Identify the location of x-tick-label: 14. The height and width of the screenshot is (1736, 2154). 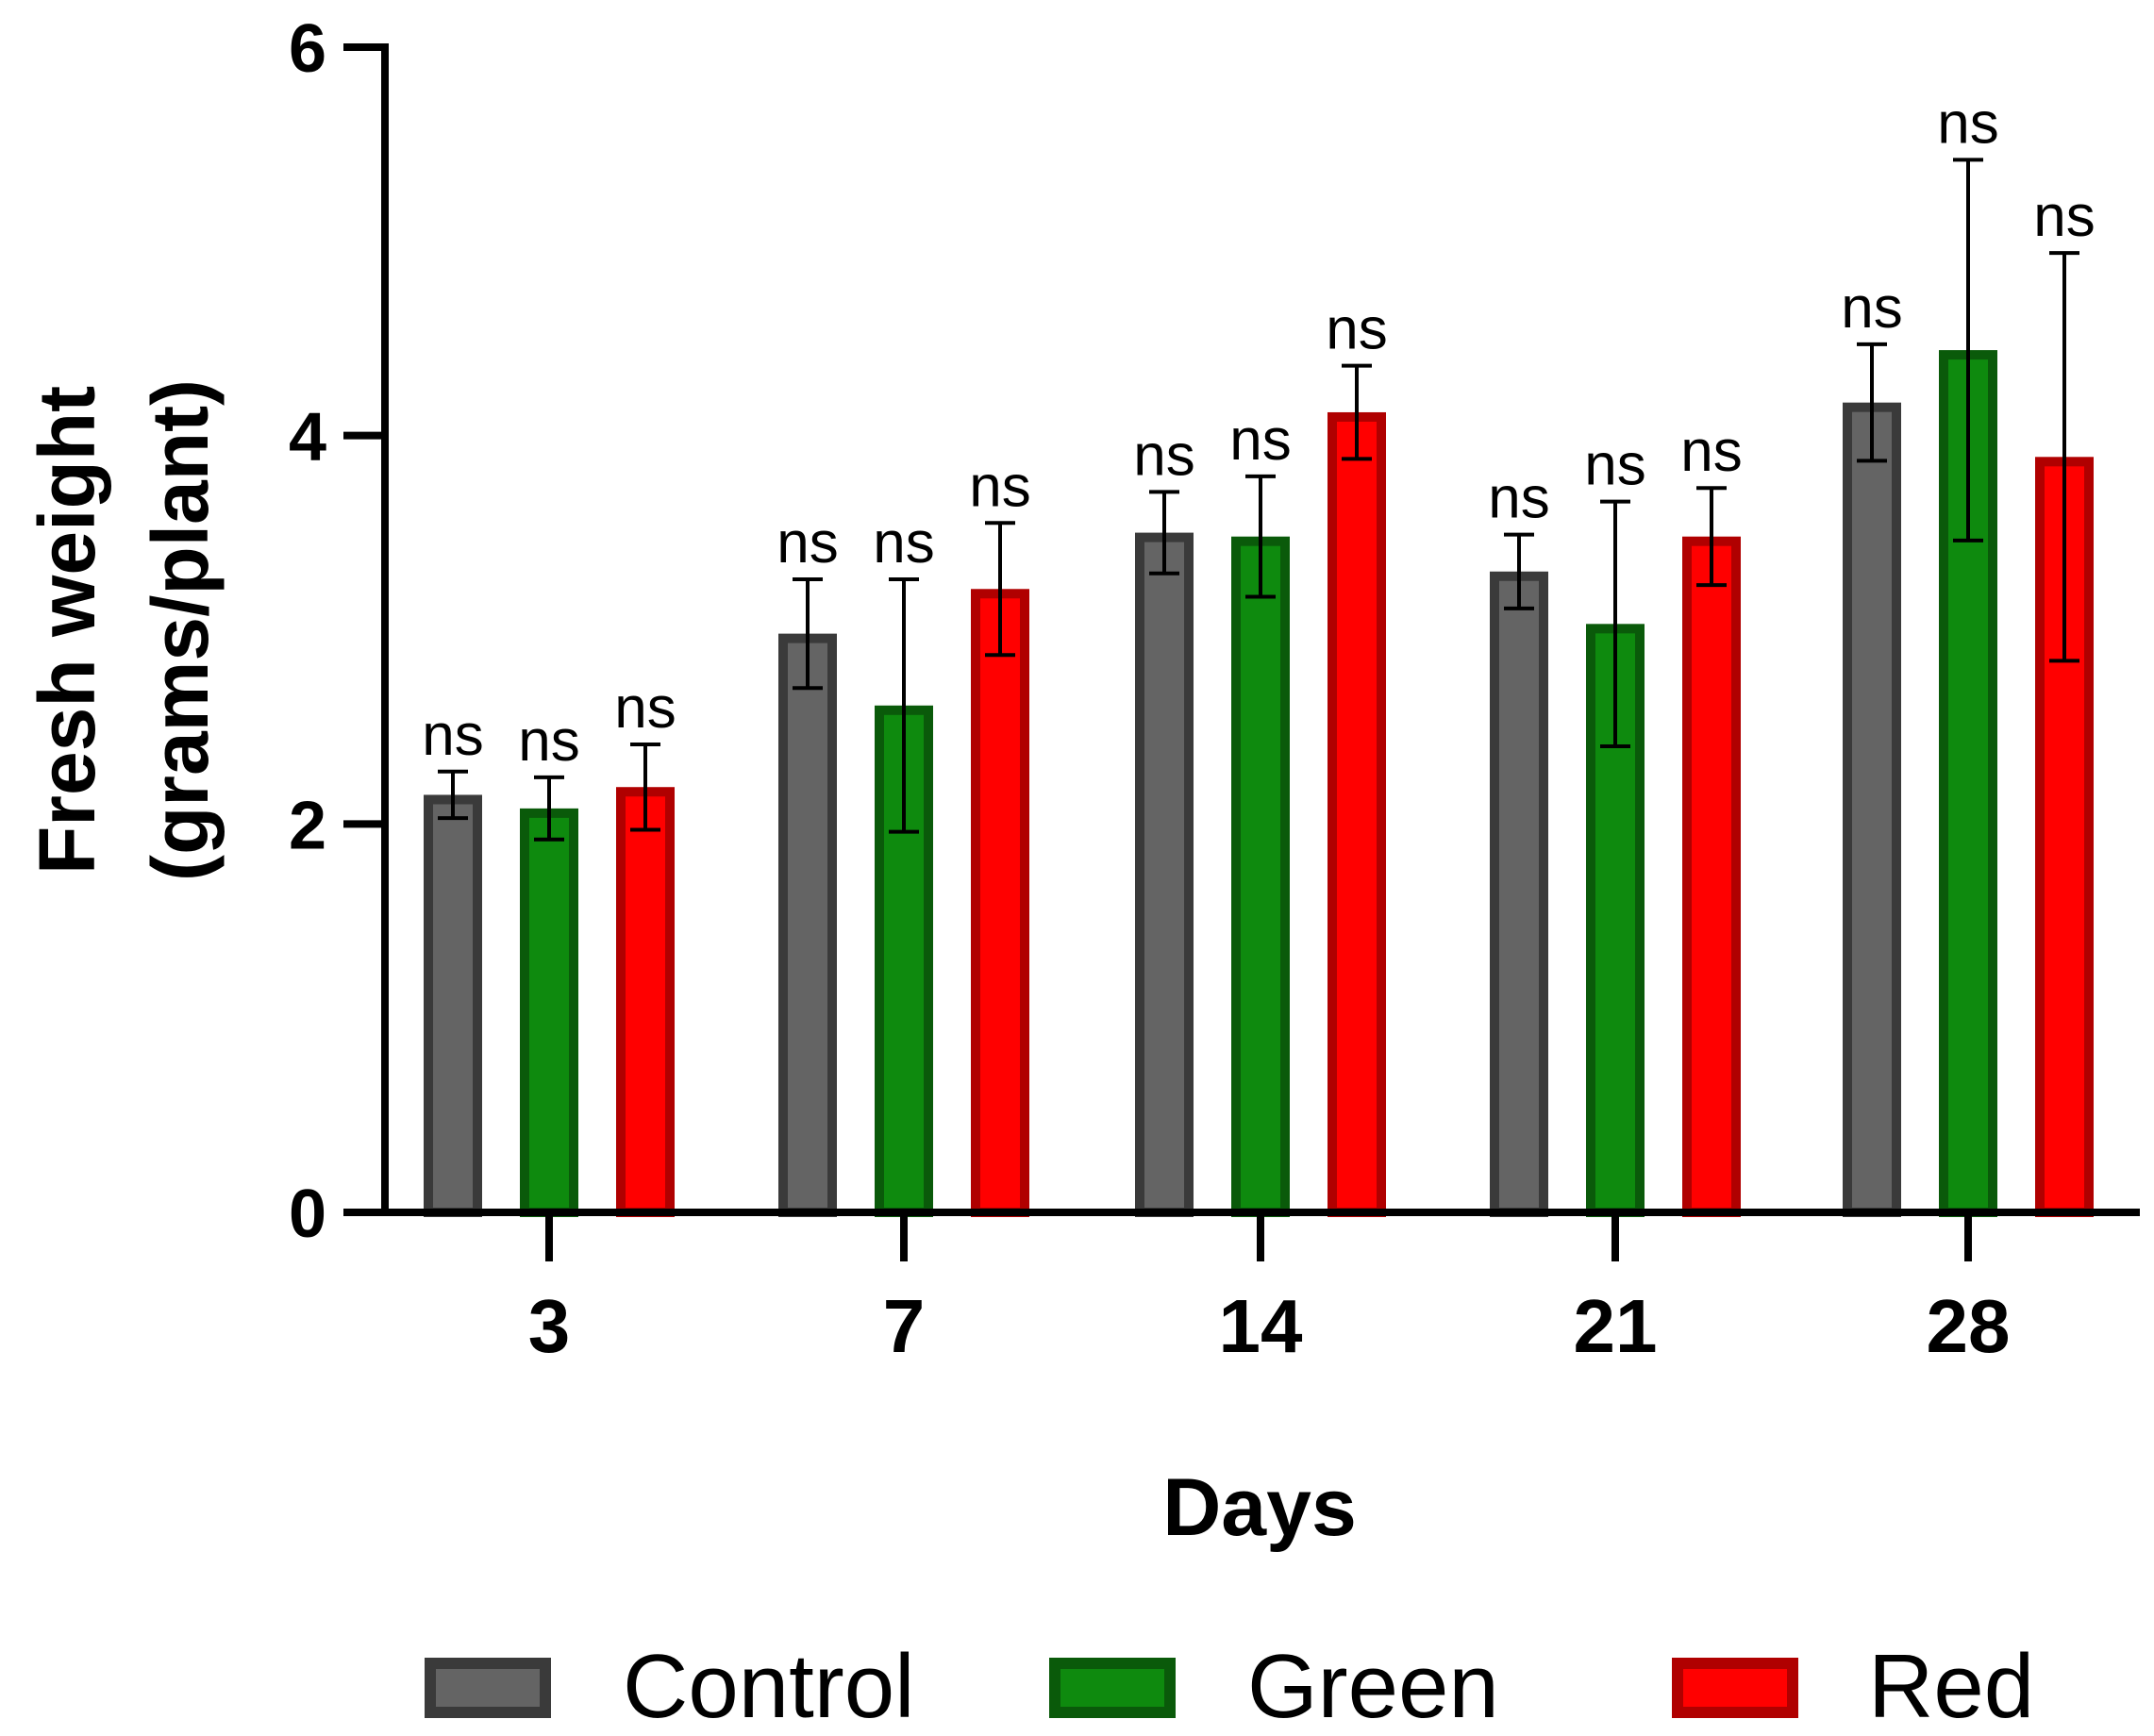
(1261, 1326).